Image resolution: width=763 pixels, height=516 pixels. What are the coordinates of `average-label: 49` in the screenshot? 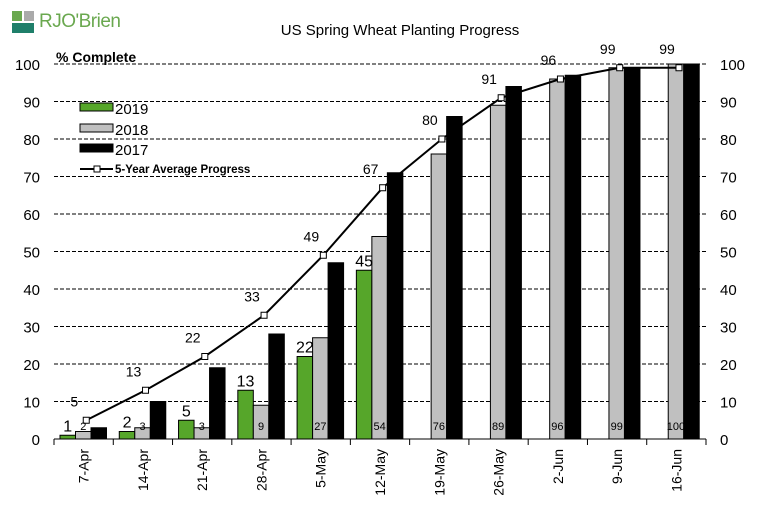 It's located at (312, 236).